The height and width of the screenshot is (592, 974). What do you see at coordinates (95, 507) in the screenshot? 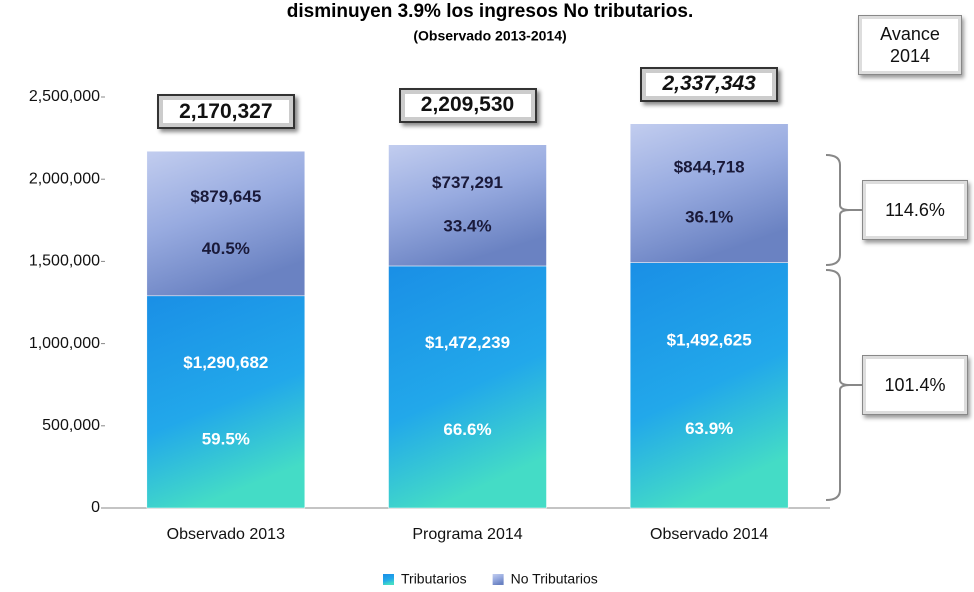
I see `y-tick-label: 0` at bounding box center [95, 507].